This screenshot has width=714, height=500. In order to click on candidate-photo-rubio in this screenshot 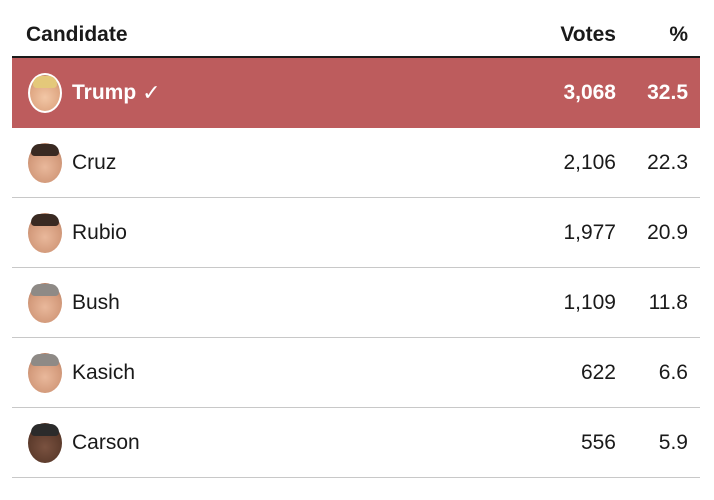, I will do `click(45, 232)`.